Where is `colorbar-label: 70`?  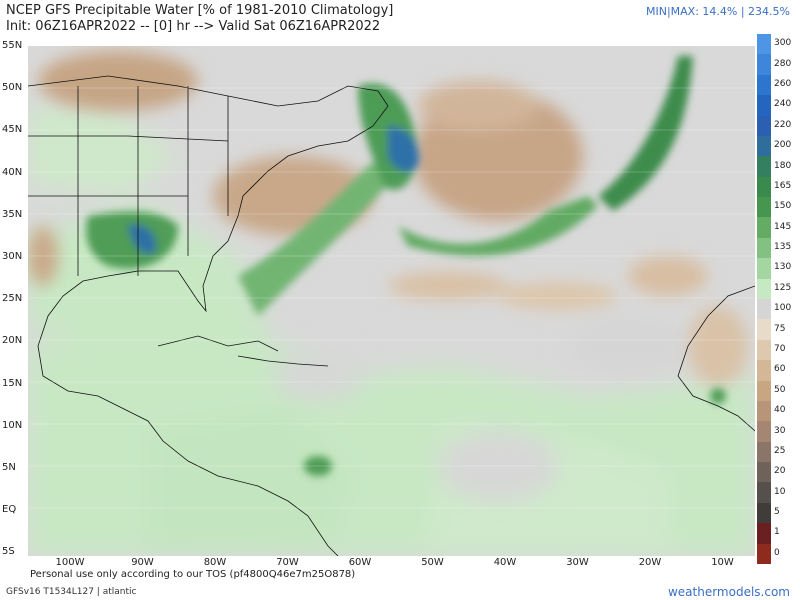
colorbar-label: 70 is located at coordinates (780, 348).